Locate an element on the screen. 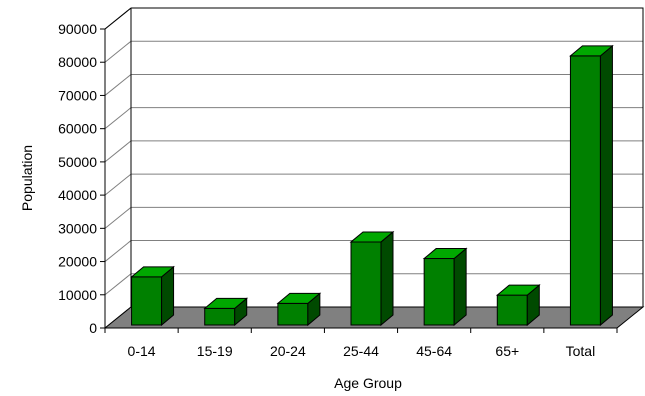 The height and width of the screenshot is (396, 645). x-tick-labels: 0-14 15-19 20-24 25-44 45-64 65+ Total is located at coordinates (362, 351).